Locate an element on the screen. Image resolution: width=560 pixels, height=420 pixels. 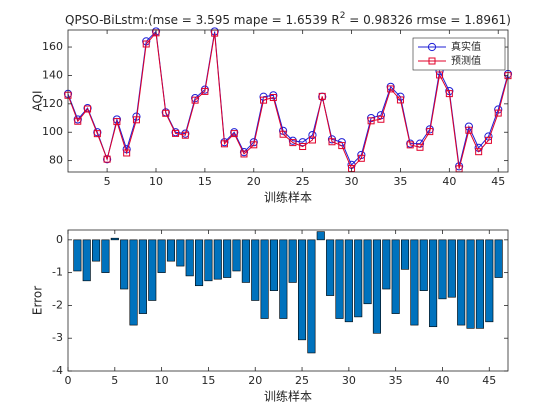
x-tick-label: 0 is located at coordinates (68, 380).